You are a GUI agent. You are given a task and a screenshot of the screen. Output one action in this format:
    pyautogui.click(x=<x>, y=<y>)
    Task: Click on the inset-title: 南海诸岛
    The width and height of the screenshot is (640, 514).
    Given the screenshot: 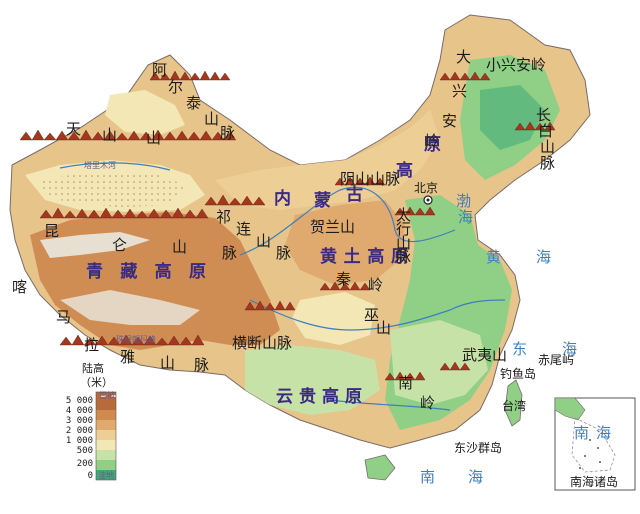 What is the action you would take?
    pyautogui.click(x=594, y=481)
    